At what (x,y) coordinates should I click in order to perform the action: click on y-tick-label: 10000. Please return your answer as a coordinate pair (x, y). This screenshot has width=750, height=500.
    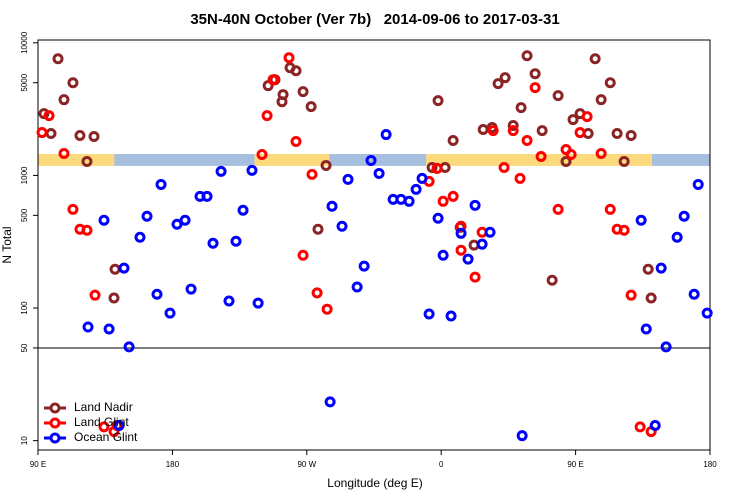
    Looking at the image, I should click on (24, 42).